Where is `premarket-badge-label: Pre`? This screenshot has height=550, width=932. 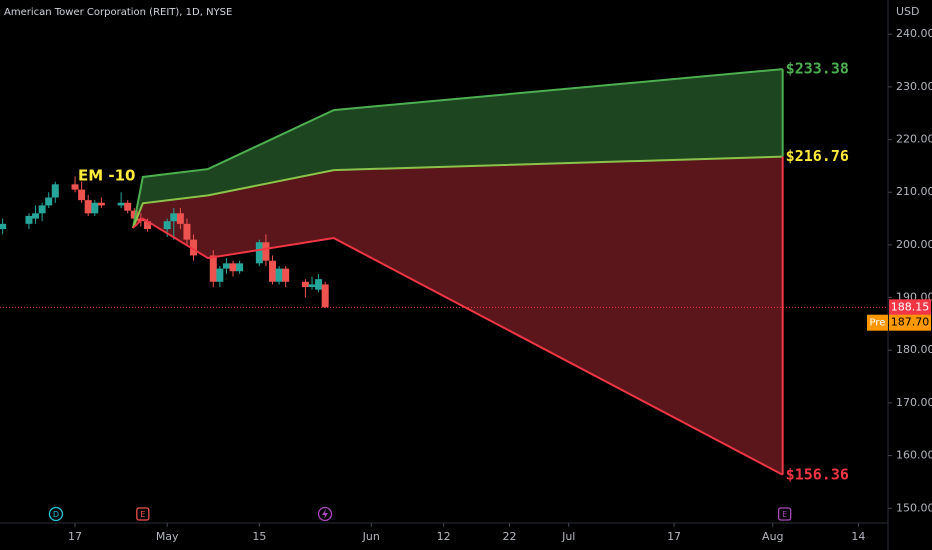 premarket-badge-label: Pre is located at coordinates (878, 323).